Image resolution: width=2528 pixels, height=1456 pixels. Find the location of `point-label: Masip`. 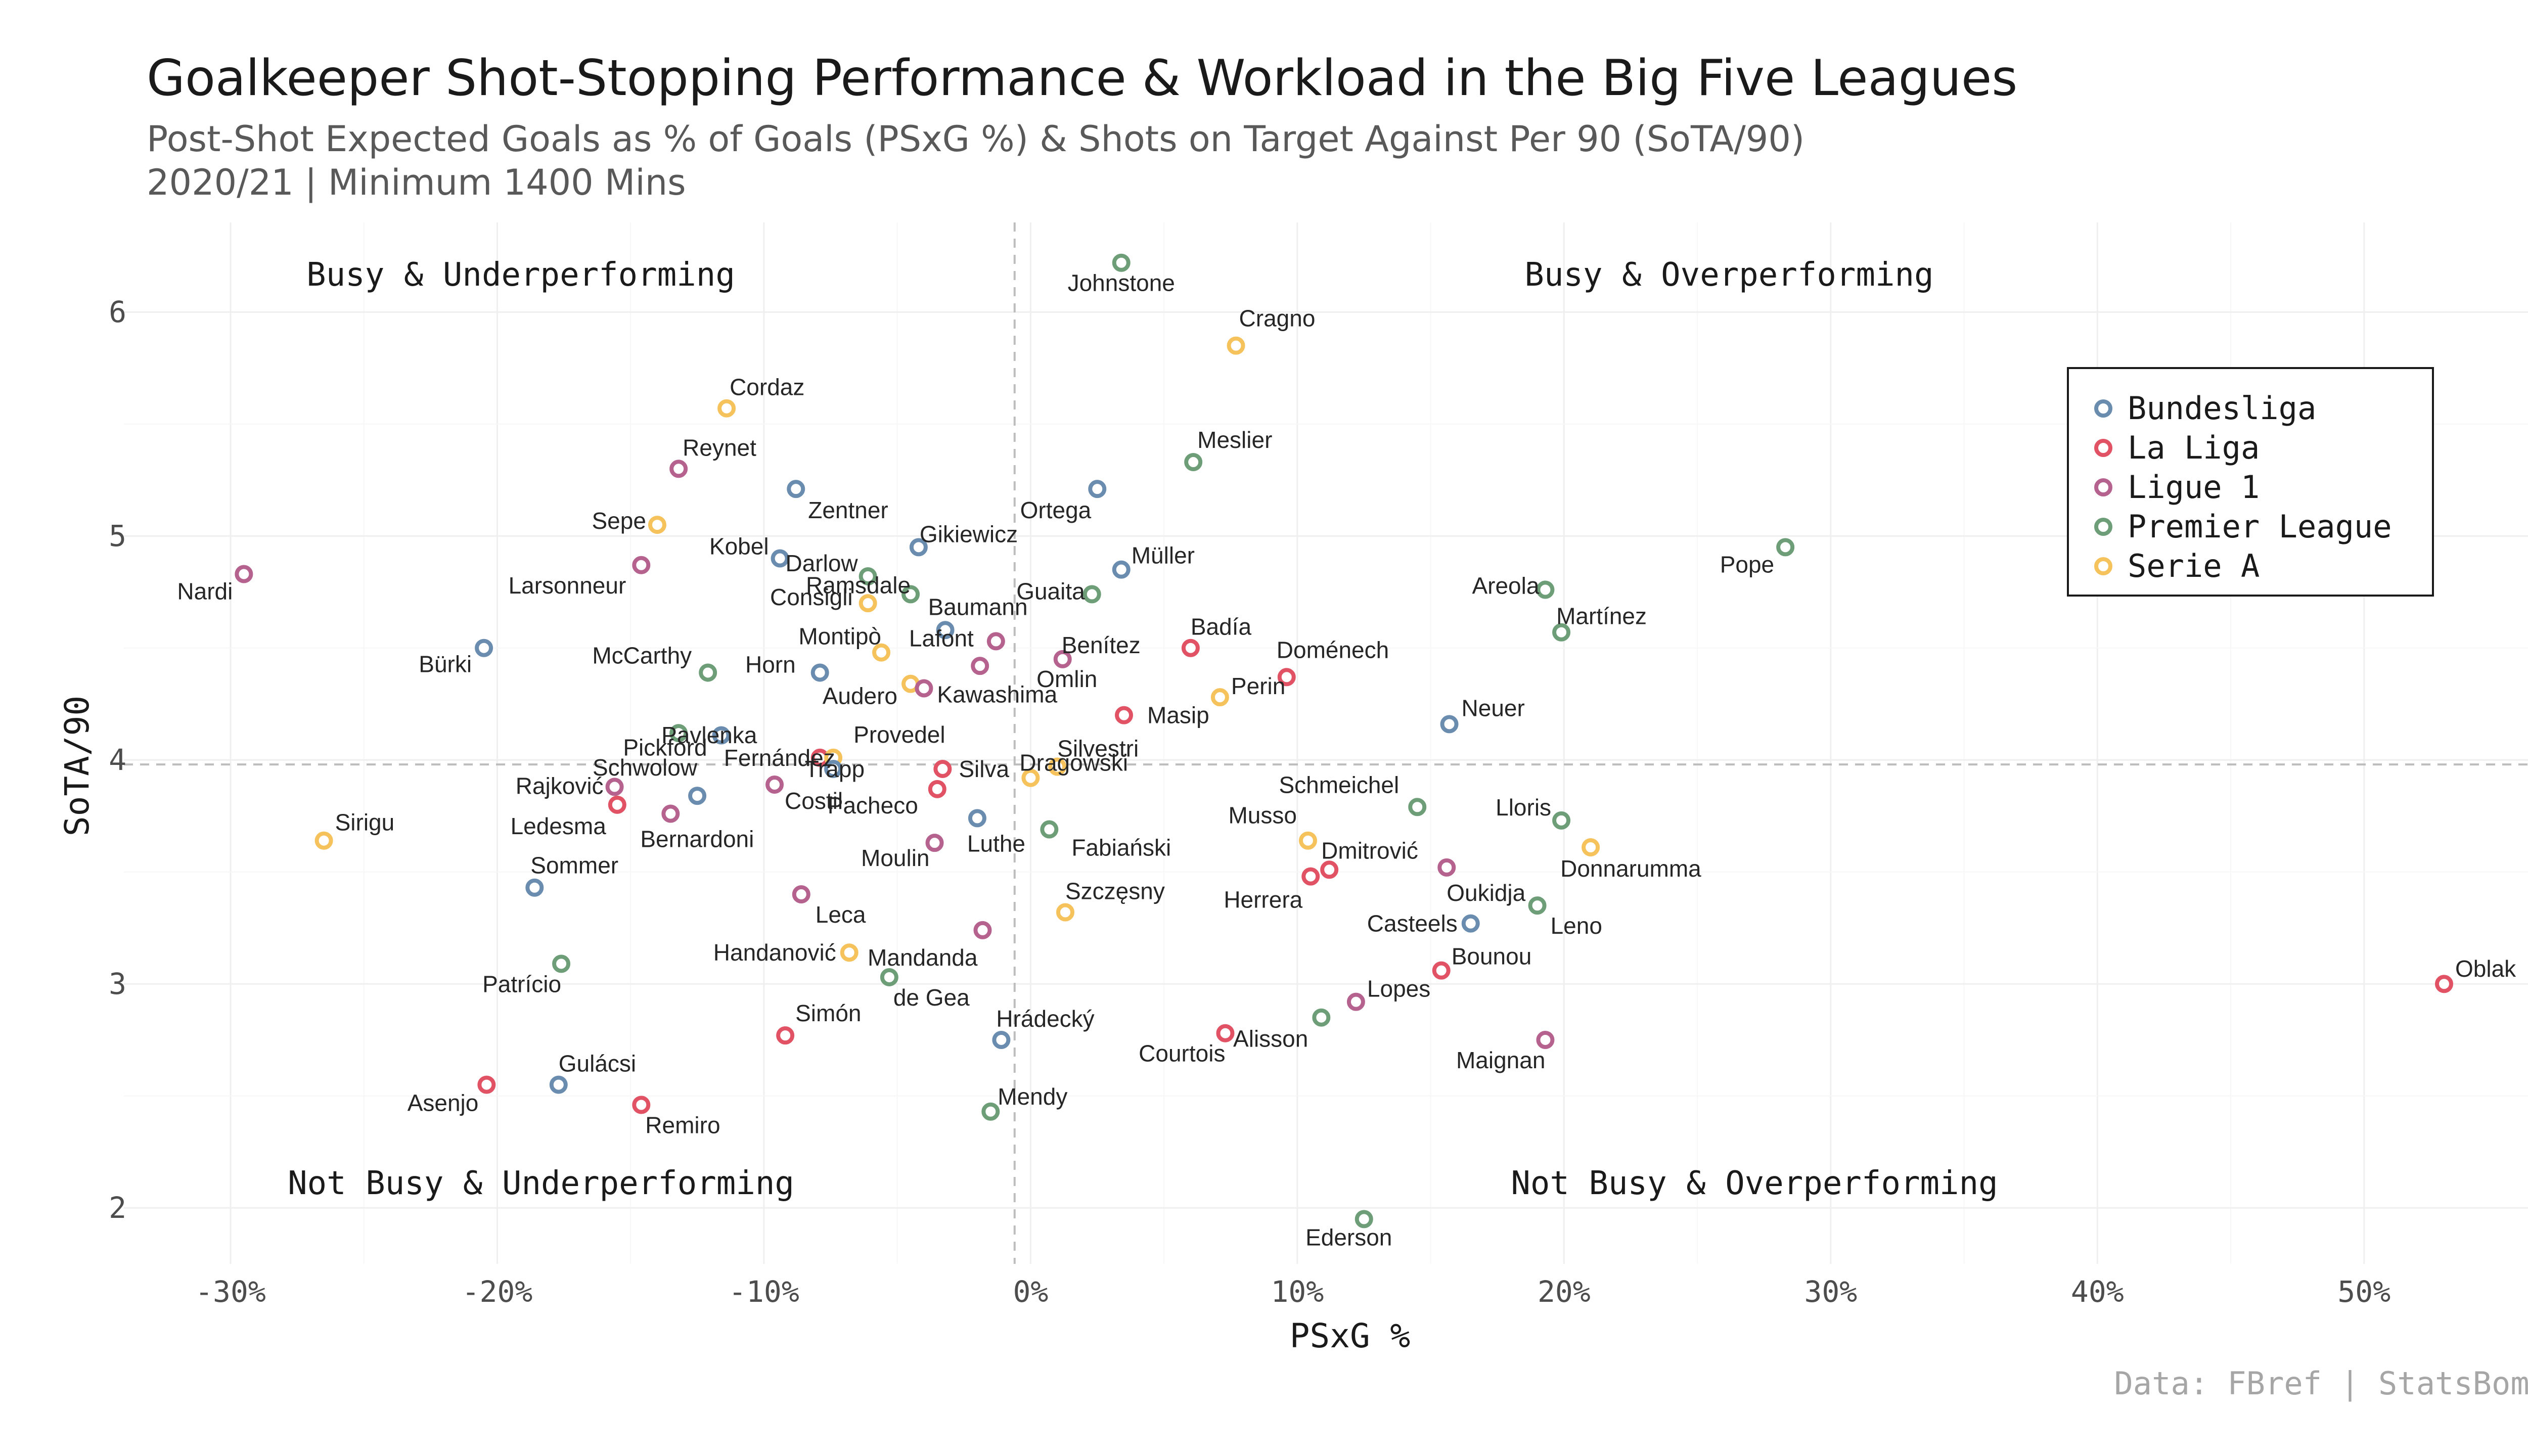

point-label: Masip is located at coordinates (1178, 715).